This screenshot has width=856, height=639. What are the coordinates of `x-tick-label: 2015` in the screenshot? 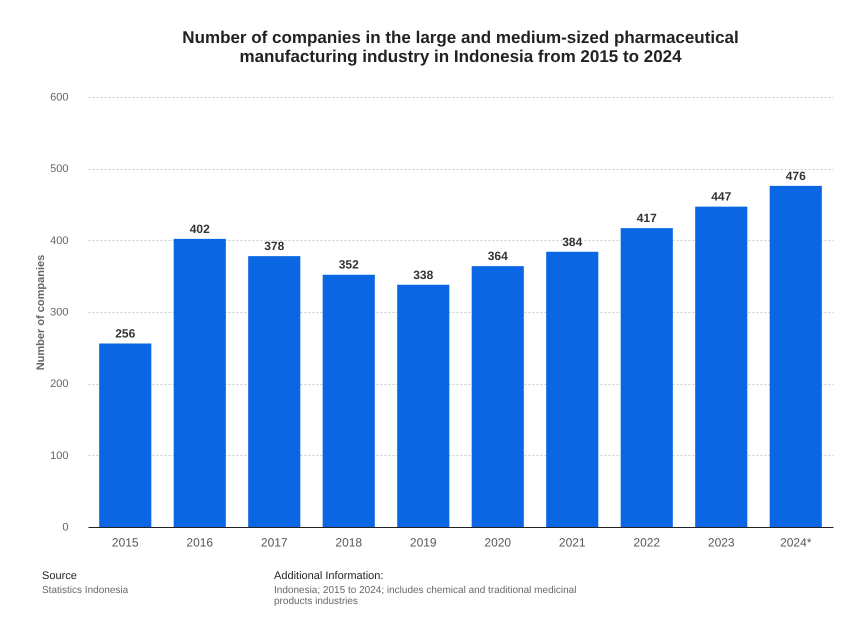 It's located at (125, 543).